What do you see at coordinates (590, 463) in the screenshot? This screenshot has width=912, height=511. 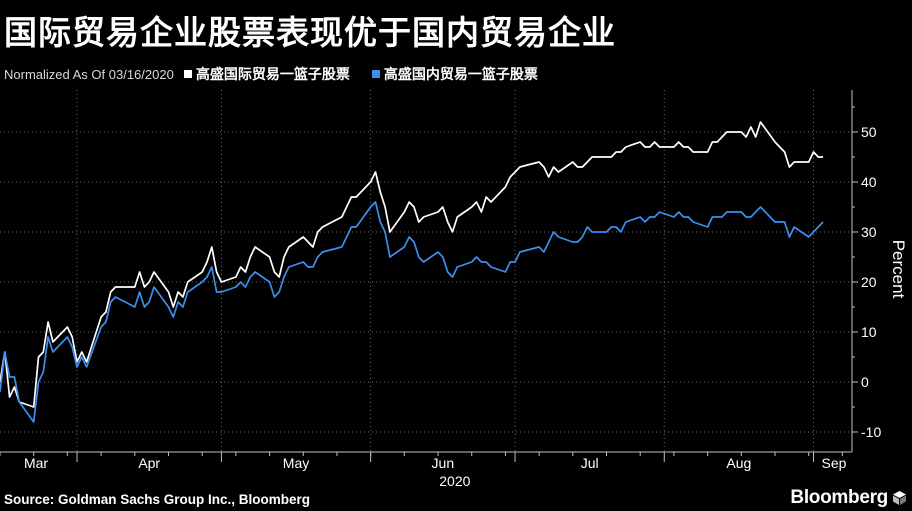 I see `x-tick-label: Jul` at bounding box center [590, 463].